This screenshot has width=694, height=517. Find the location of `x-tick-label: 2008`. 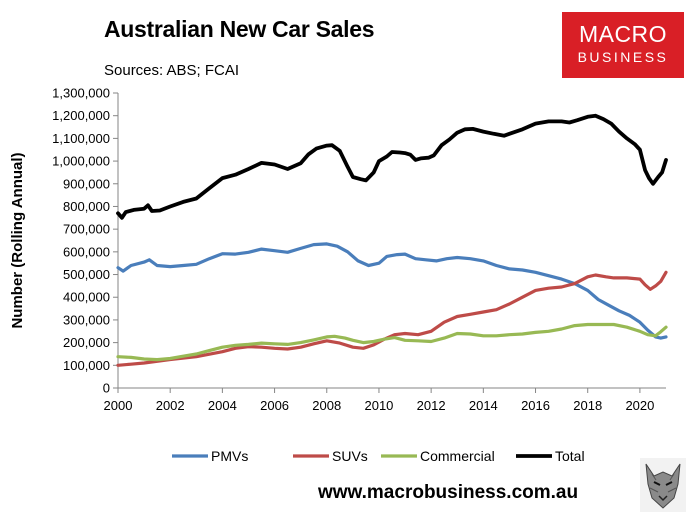

x-tick-label: 2008 is located at coordinates (326, 405).